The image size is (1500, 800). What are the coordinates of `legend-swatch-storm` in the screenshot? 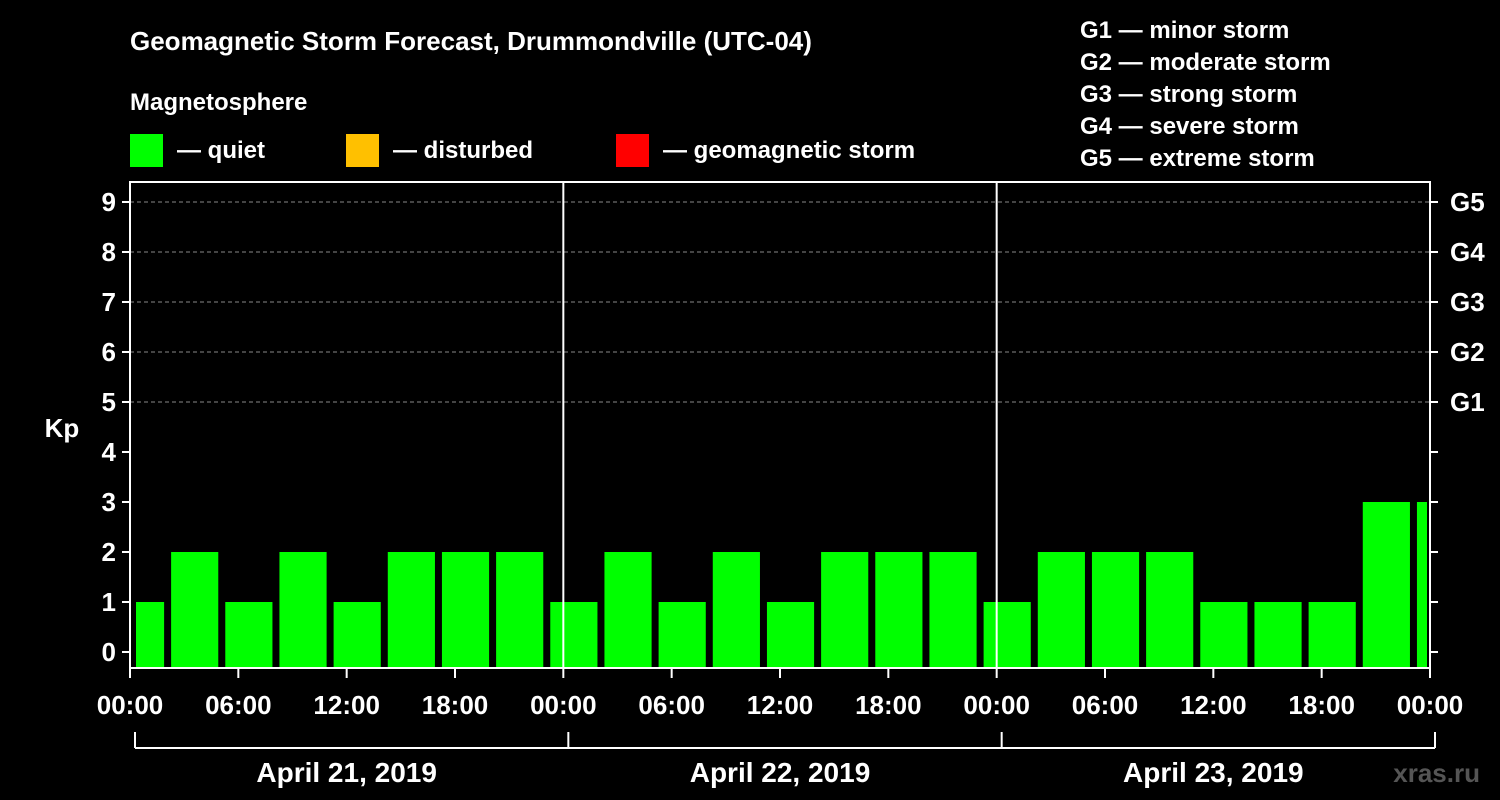 It's located at (632, 150).